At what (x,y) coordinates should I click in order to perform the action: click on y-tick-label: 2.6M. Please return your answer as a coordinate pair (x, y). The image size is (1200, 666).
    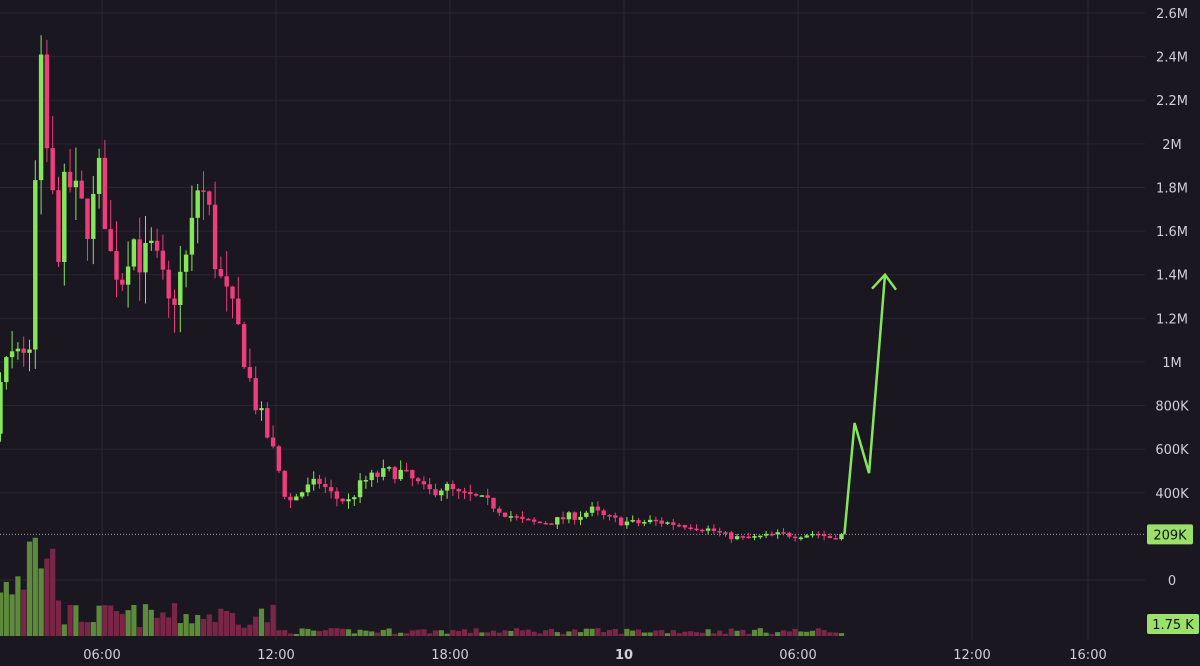
    Looking at the image, I should click on (1172, 14).